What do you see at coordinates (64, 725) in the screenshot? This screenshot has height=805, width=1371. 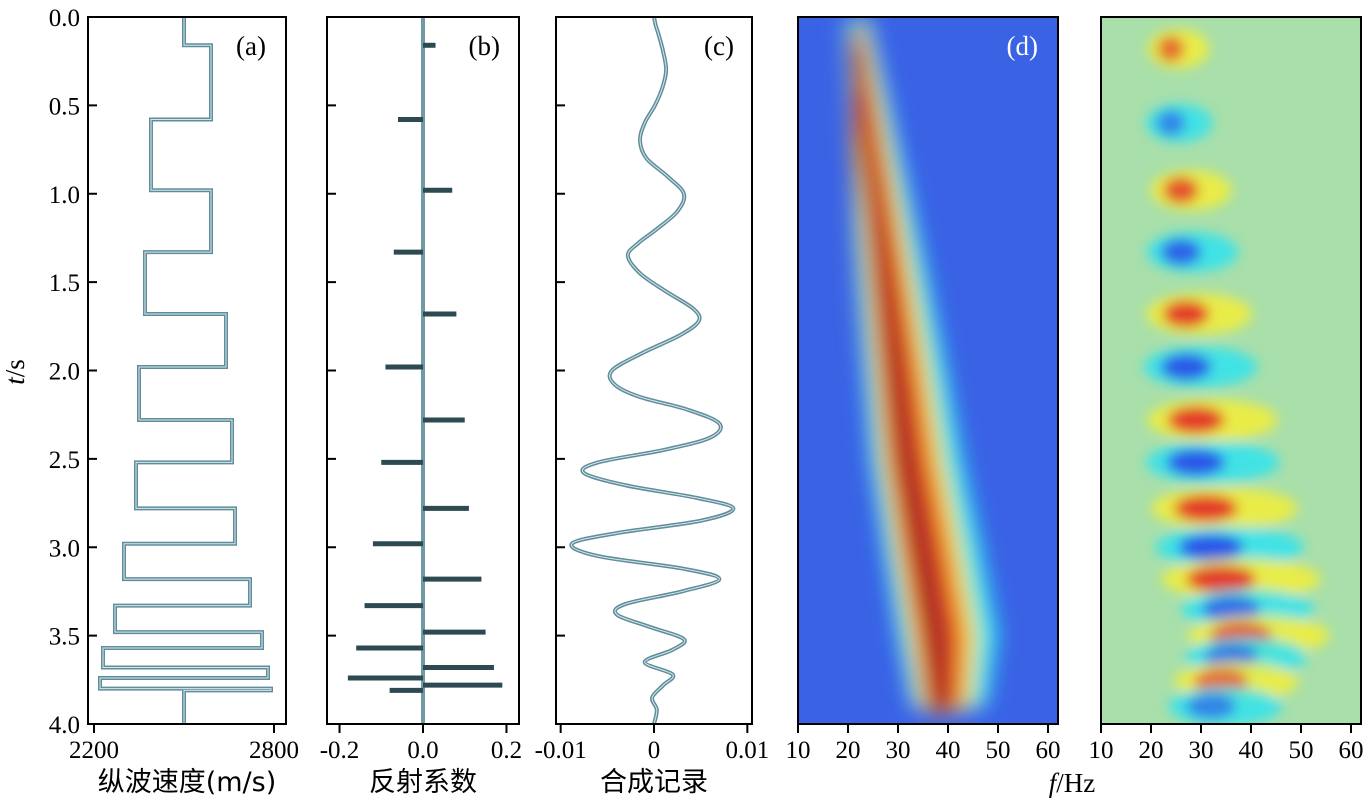 I see `y-tick-label: 4.0` at bounding box center [64, 725].